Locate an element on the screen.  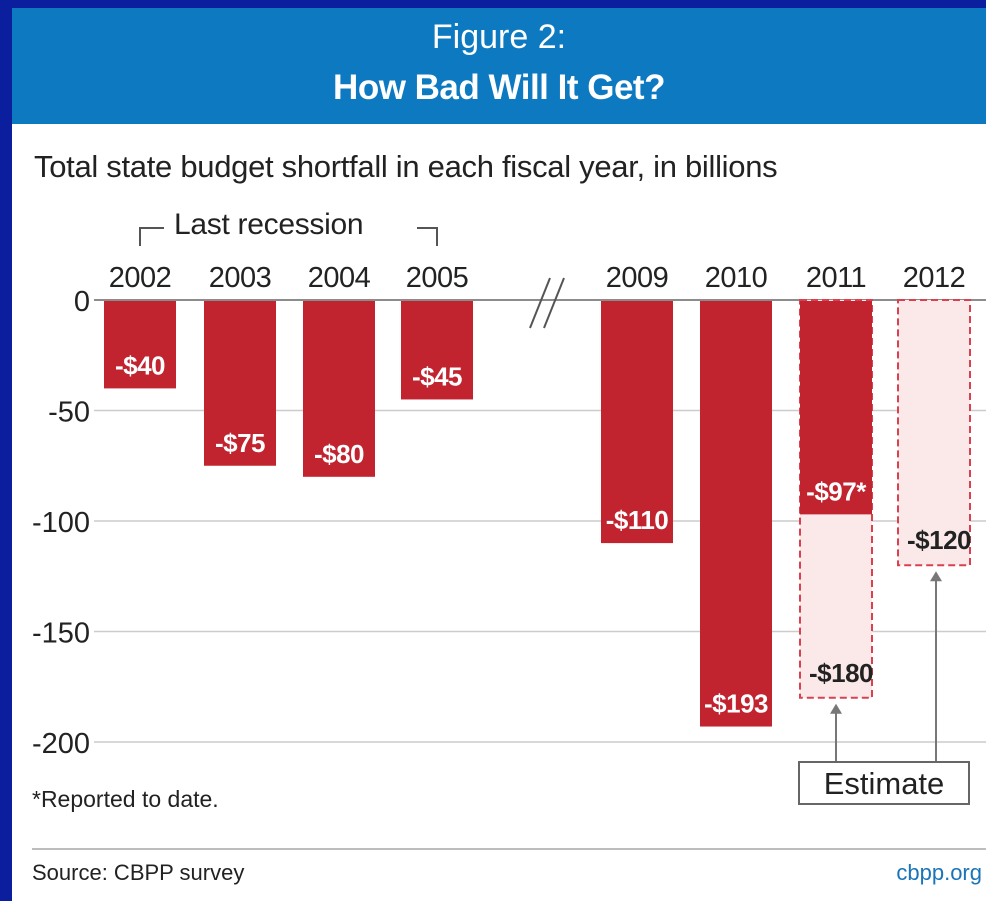
source-credit: Source: CBPP survey is located at coordinates (138, 872).